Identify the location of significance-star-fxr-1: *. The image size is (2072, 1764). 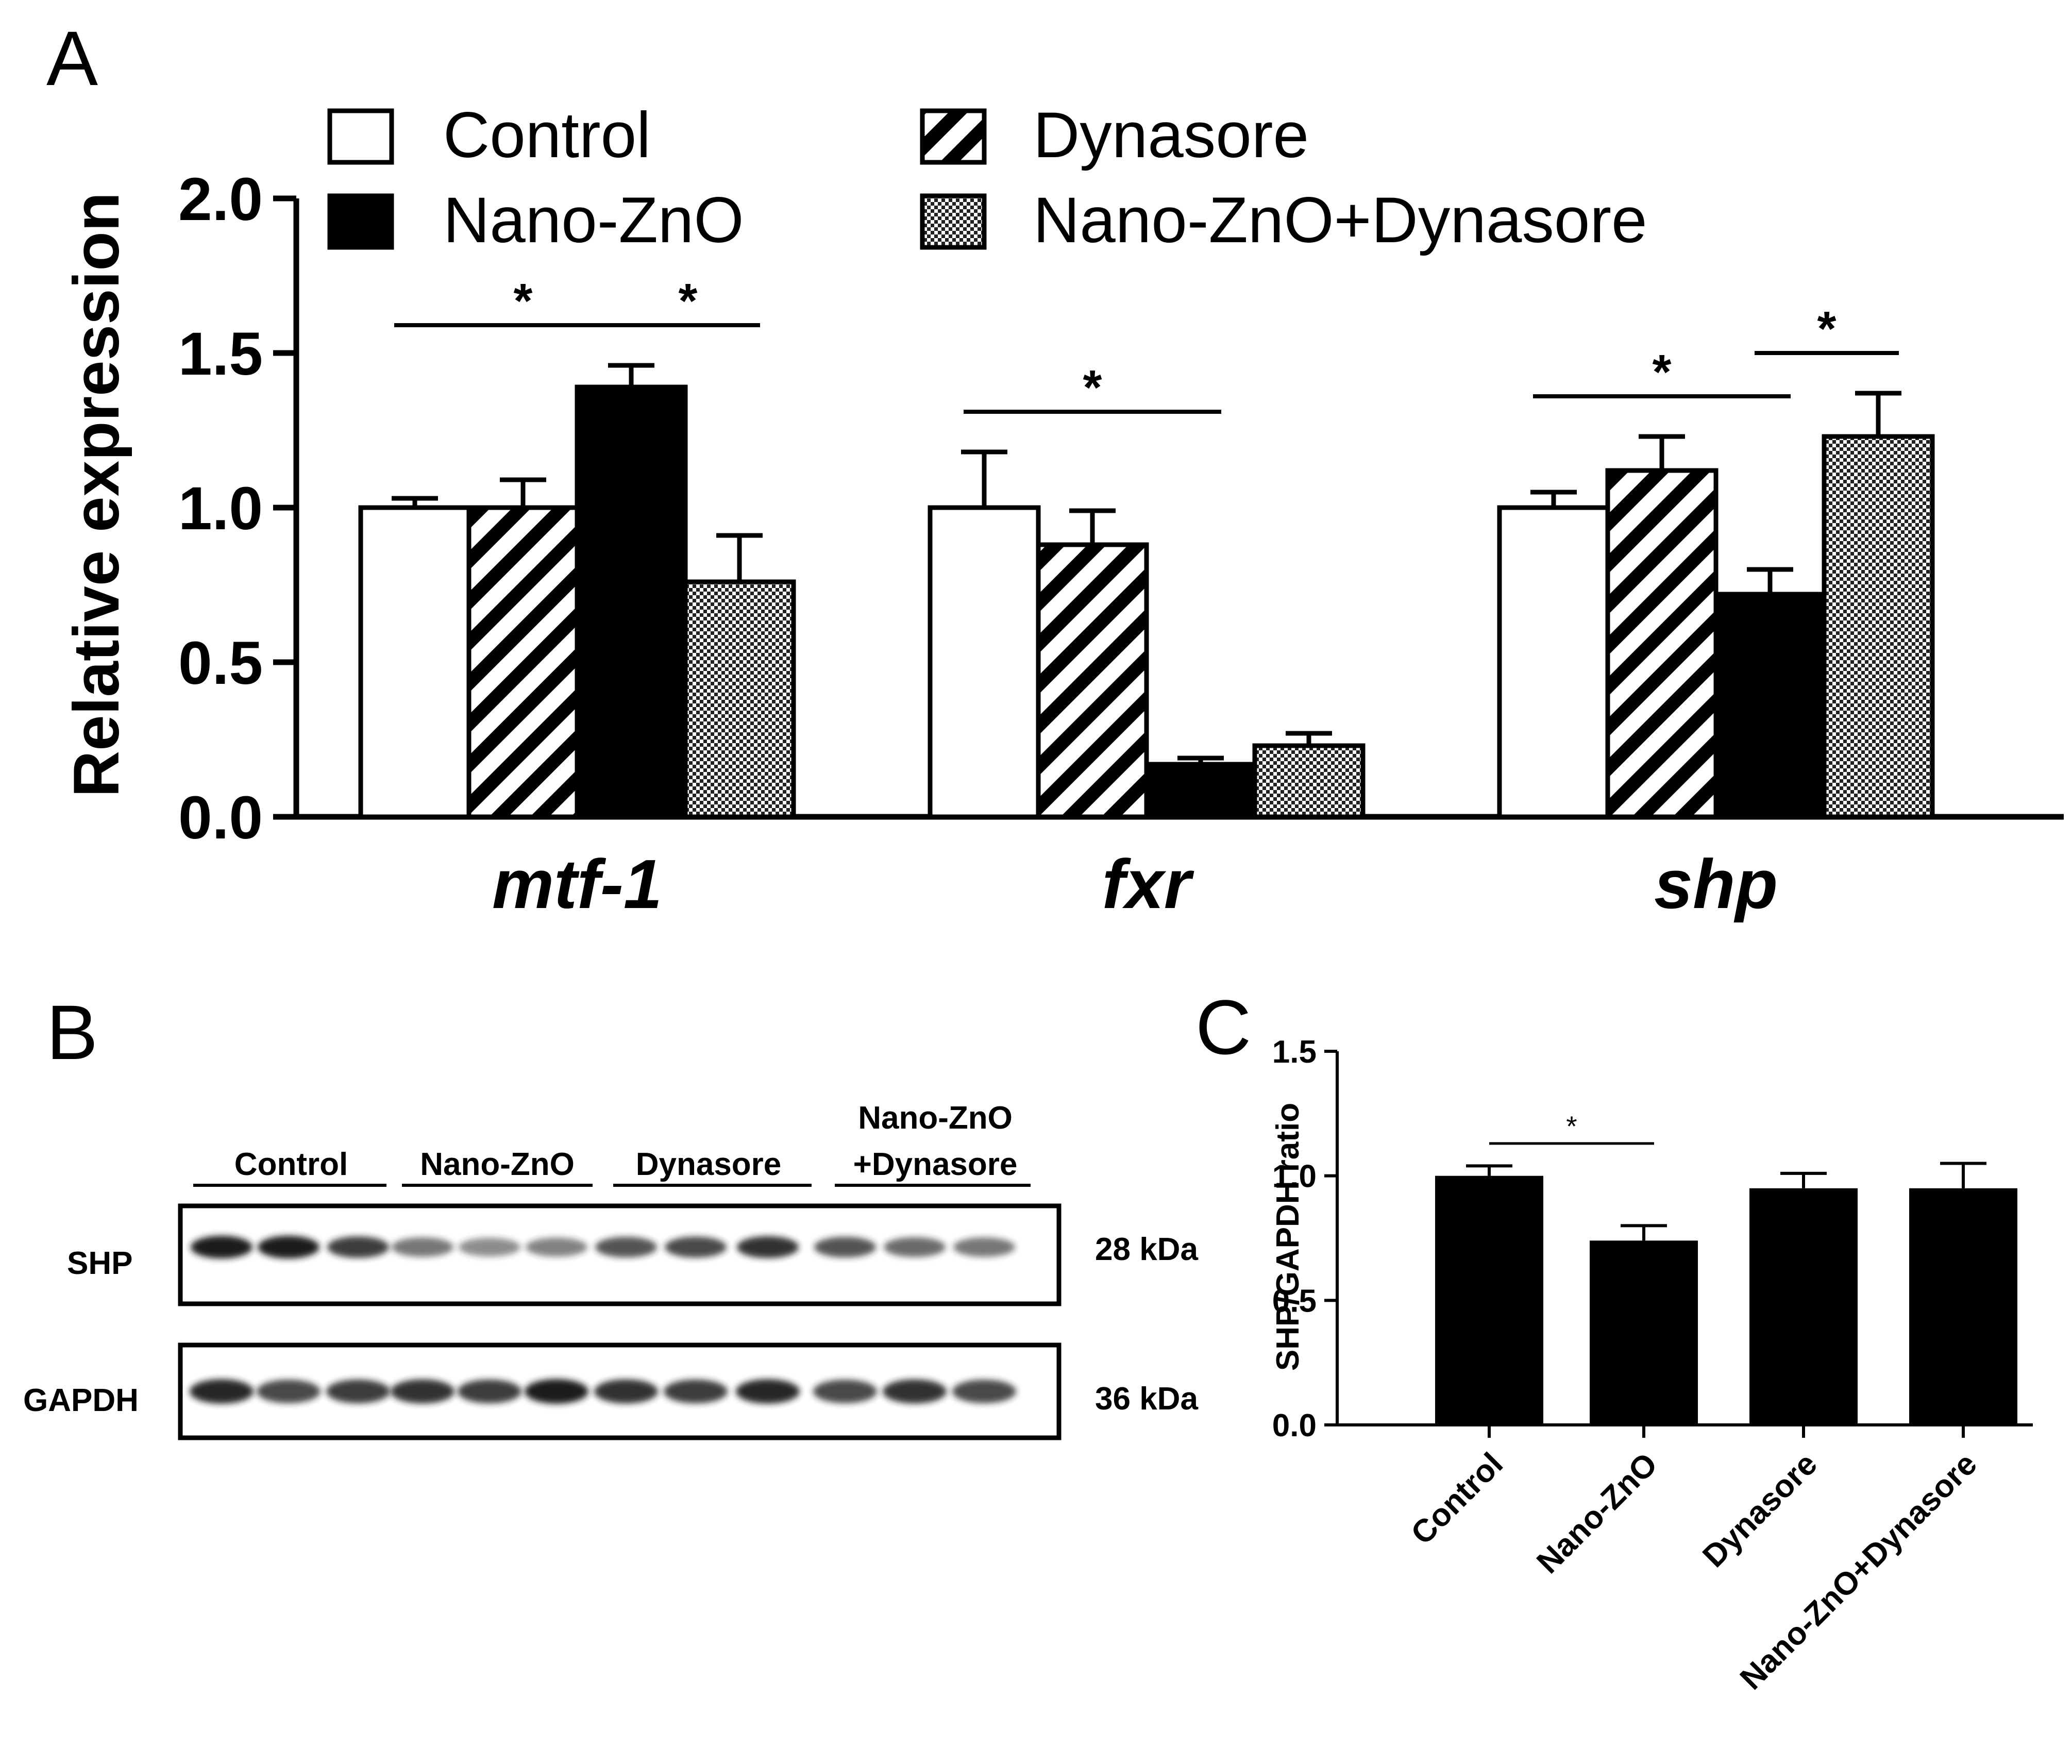
(1093, 388).